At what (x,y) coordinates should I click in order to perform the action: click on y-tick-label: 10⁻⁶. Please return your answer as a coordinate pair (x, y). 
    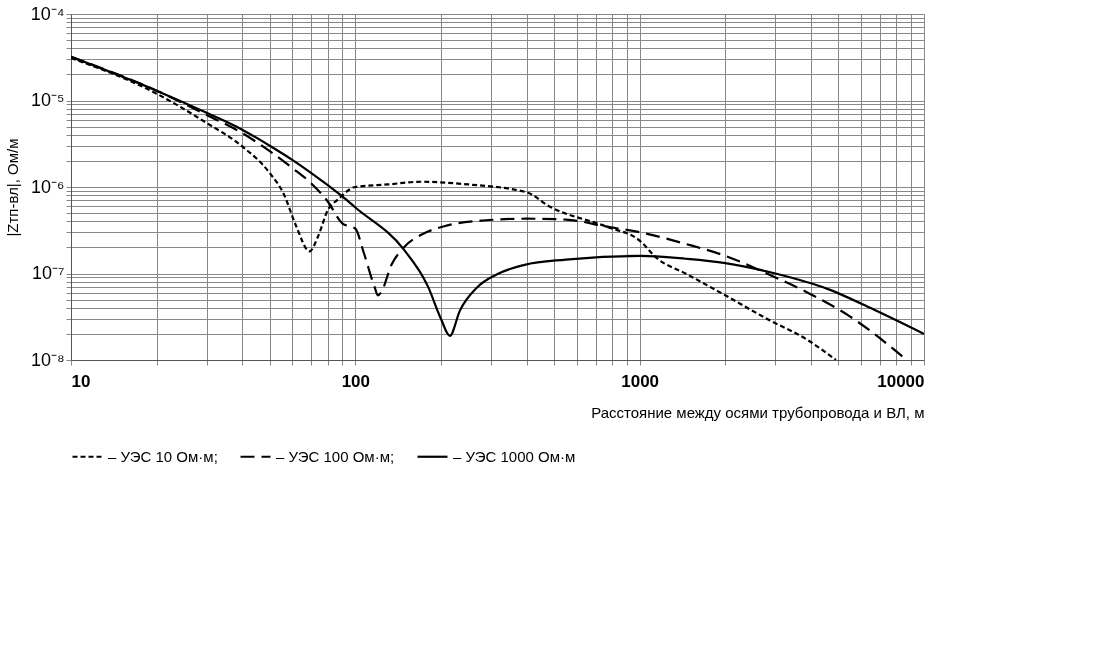
    Looking at the image, I should click on (48, 186).